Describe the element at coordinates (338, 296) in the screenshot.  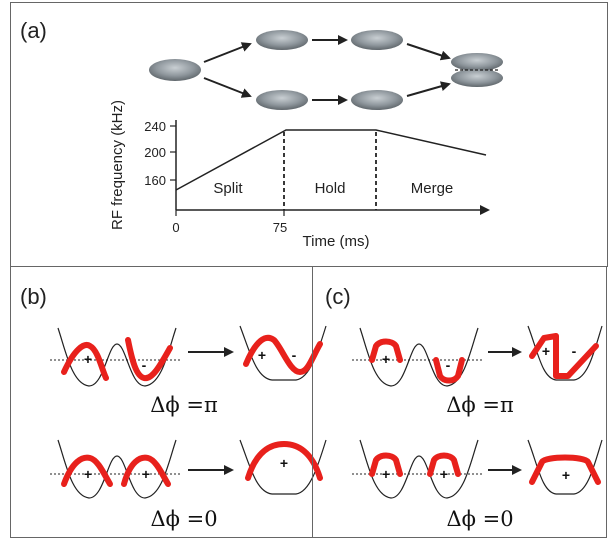
I see `panel-c-label: (c)` at that location.